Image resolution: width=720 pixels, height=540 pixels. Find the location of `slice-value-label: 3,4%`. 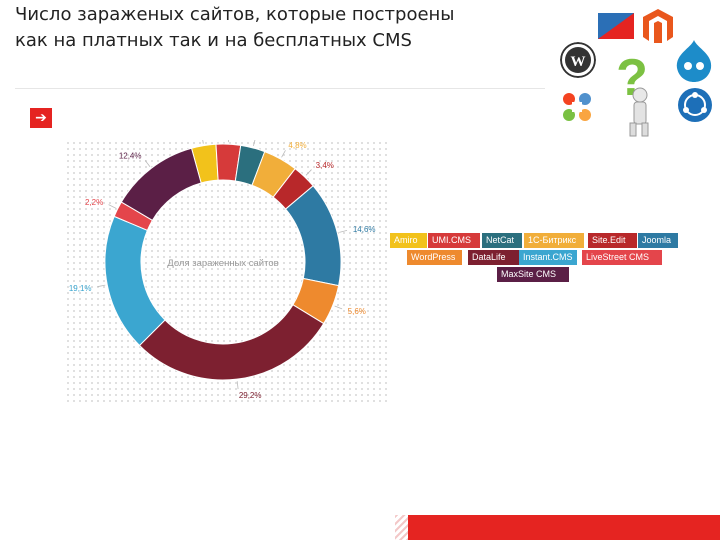

slice-value-label: 3,4% is located at coordinates (325, 165).